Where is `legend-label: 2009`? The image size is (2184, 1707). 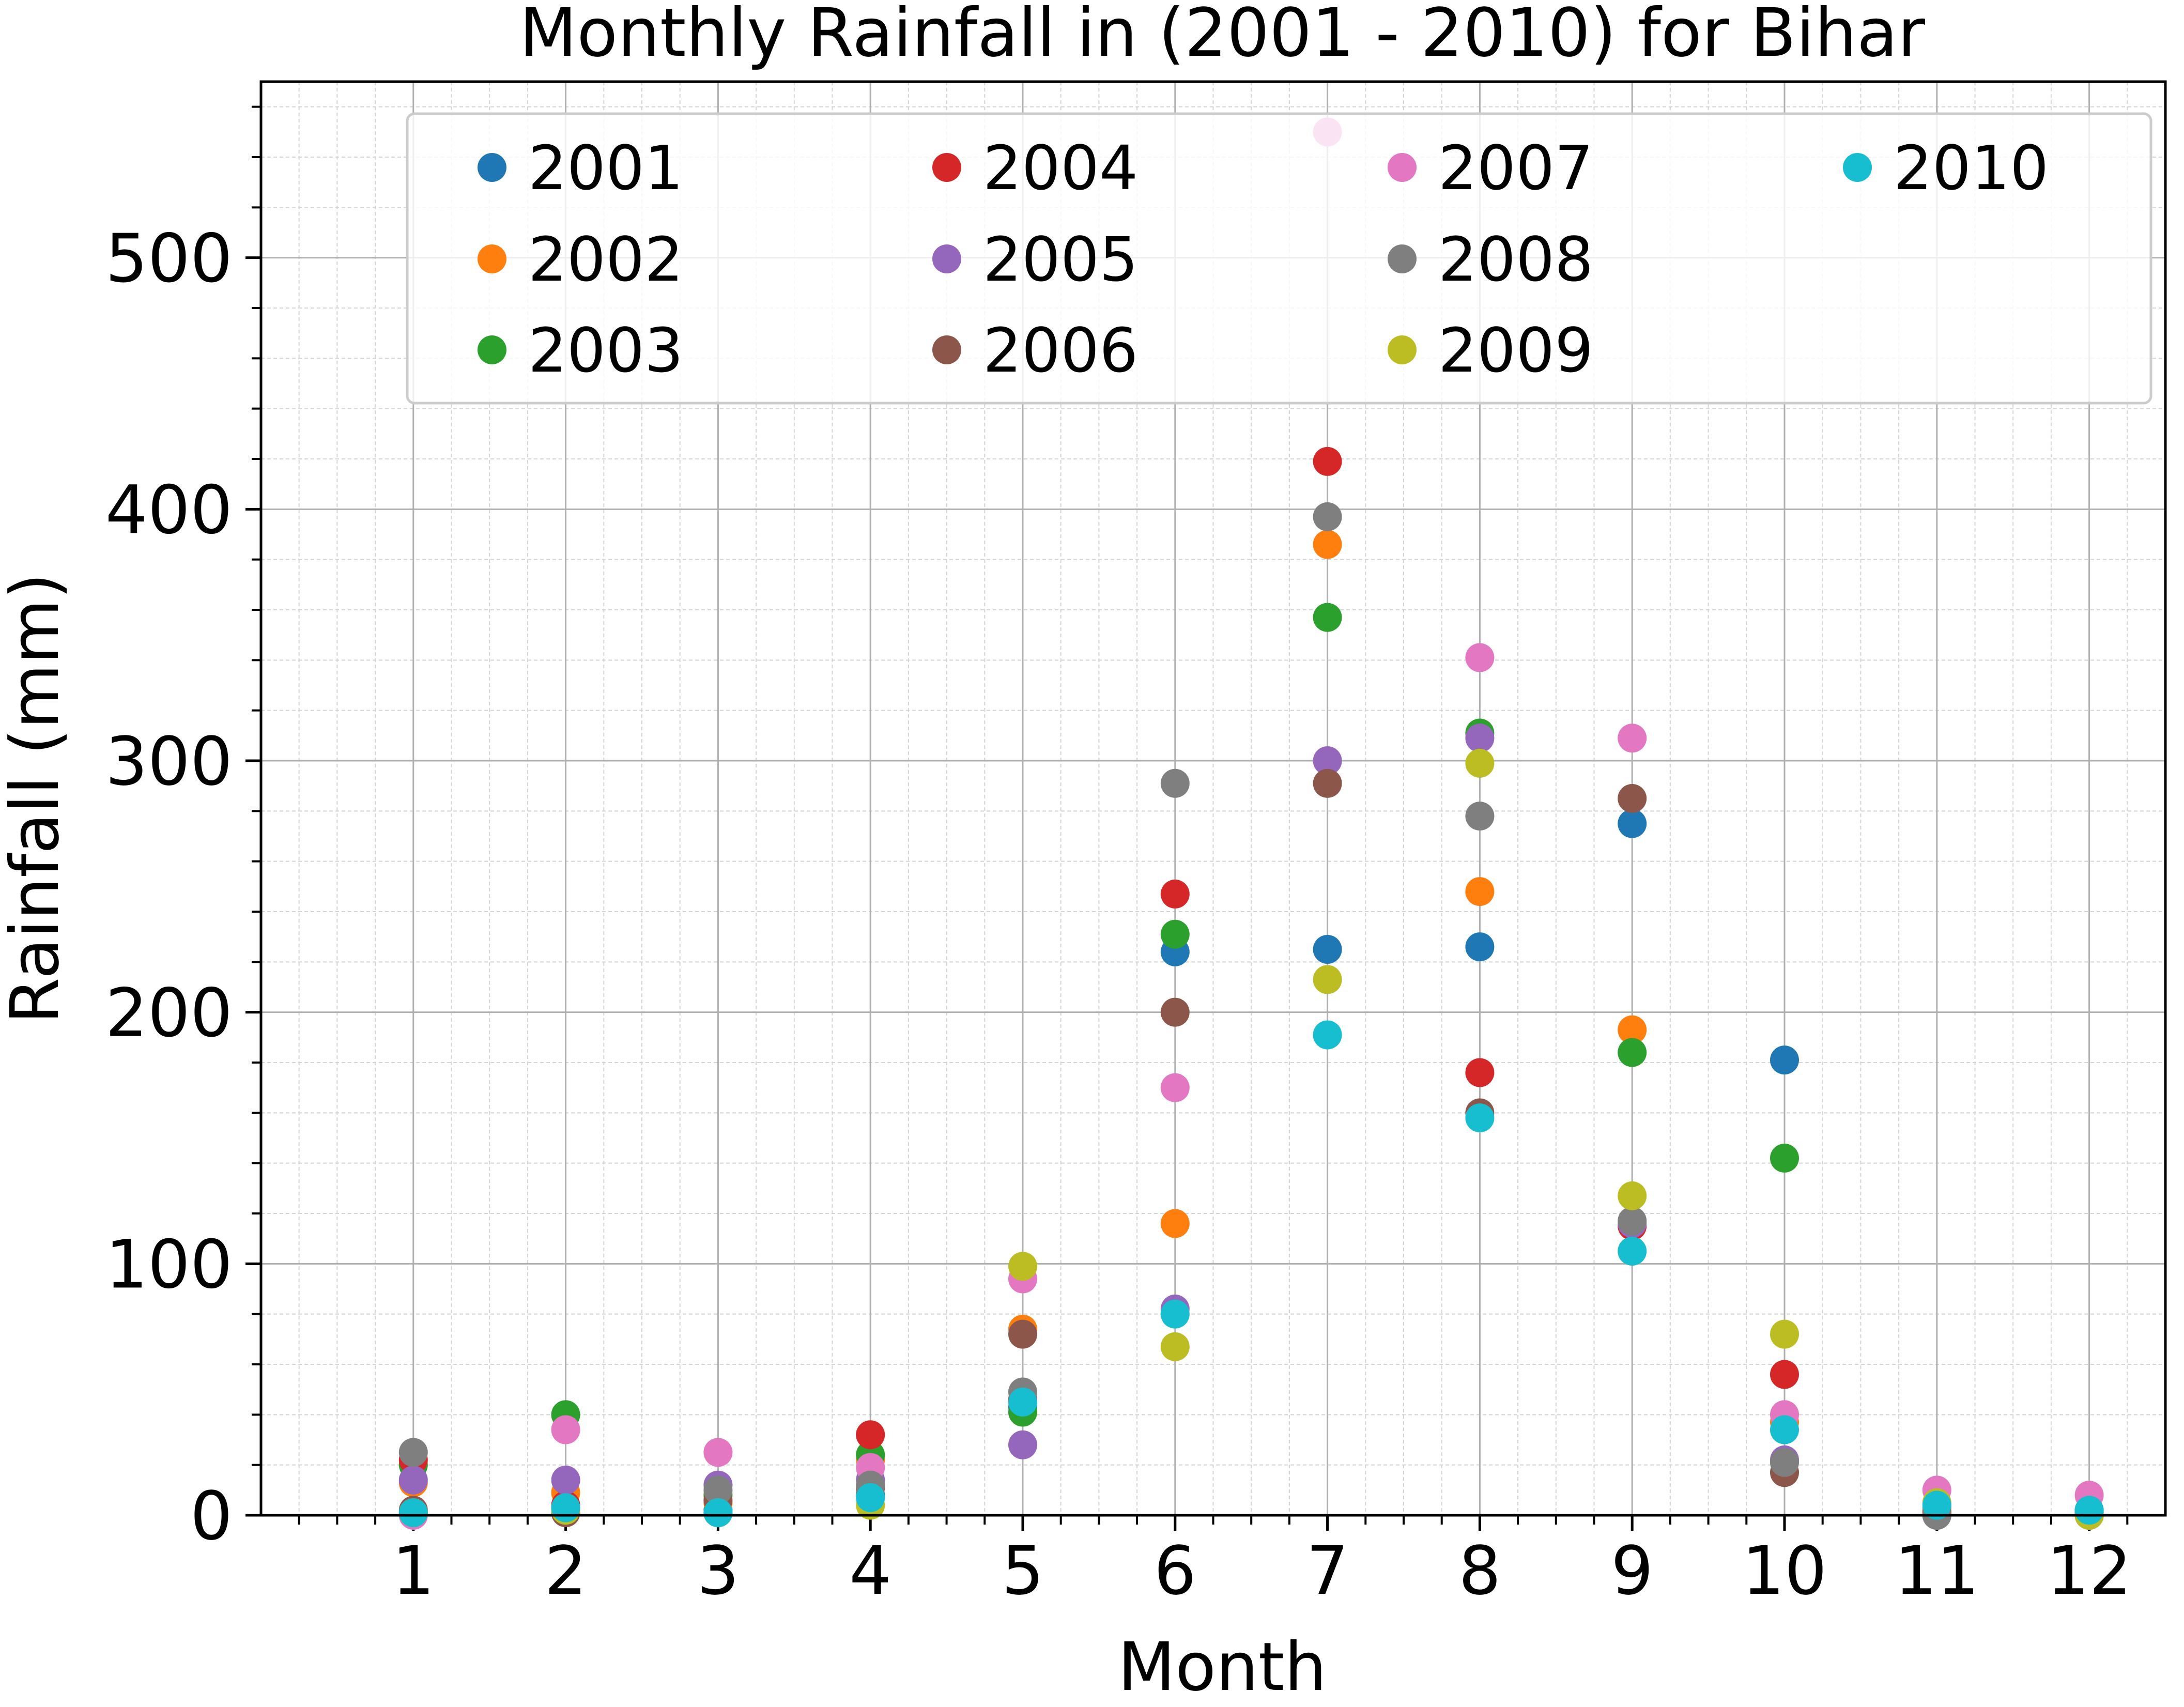 legend-label: 2009 is located at coordinates (1516, 350).